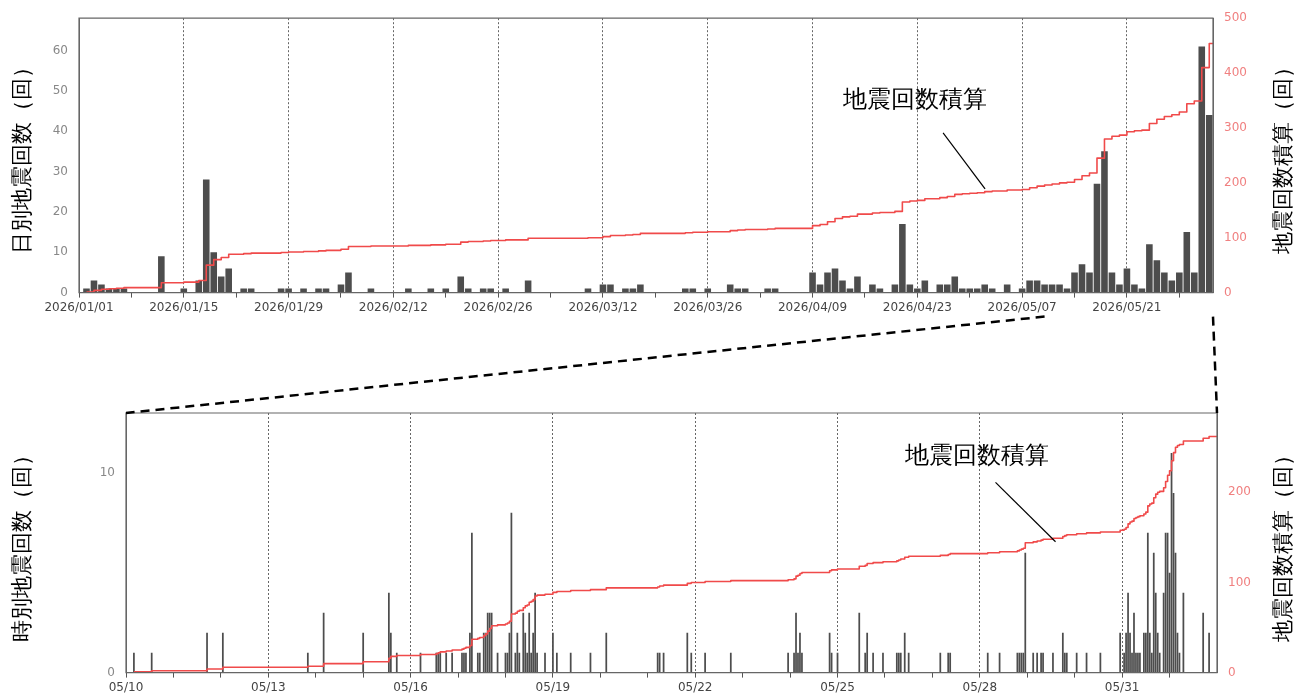 The height and width of the screenshot is (698, 1308). I want to click on y-tick-label: 50, so click(60, 89).